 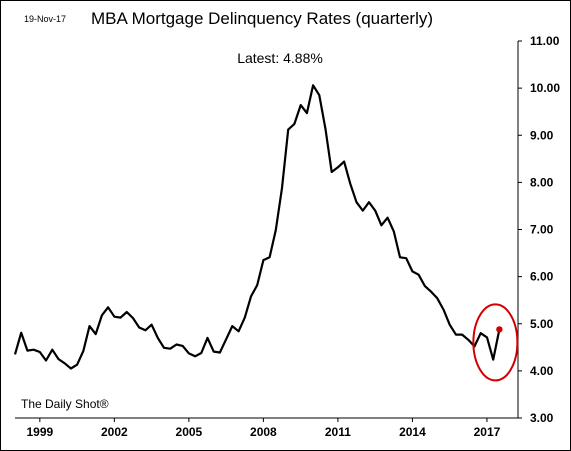 What do you see at coordinates (542, 135) in the screenshot?
I see `y-tick-label: 9.00` at bounding box center [542, 135].